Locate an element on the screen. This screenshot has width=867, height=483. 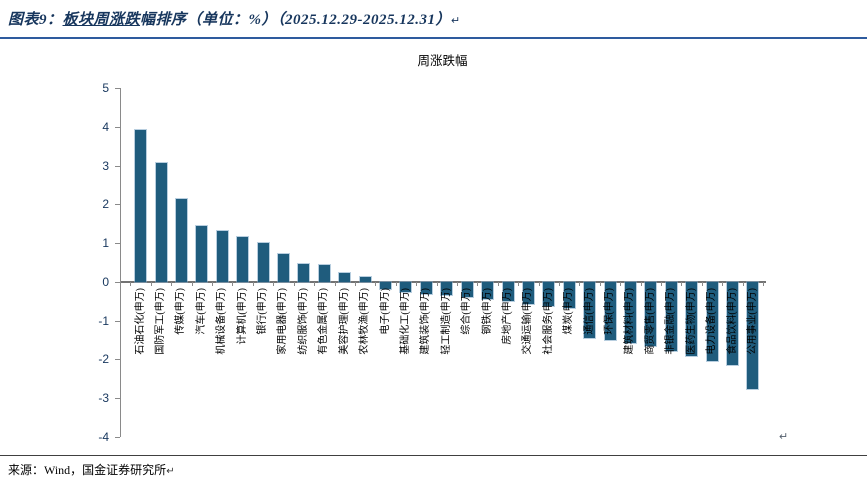
category-label: 电力设备(申万) is located at coordinates (712, 321).